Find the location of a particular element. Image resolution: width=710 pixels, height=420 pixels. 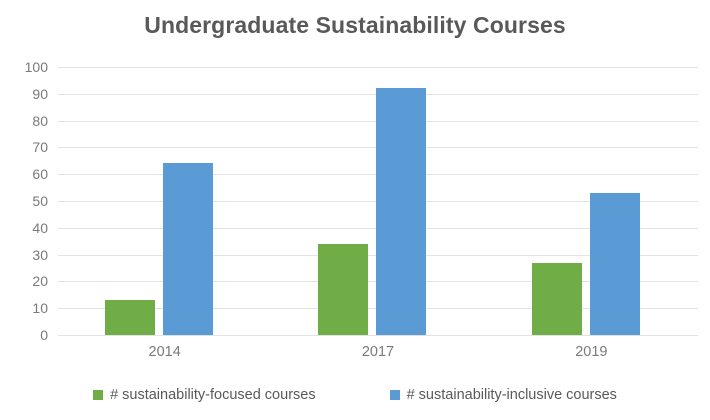

y-axis-tick-label: 40 is located at coordinates (40, 227).